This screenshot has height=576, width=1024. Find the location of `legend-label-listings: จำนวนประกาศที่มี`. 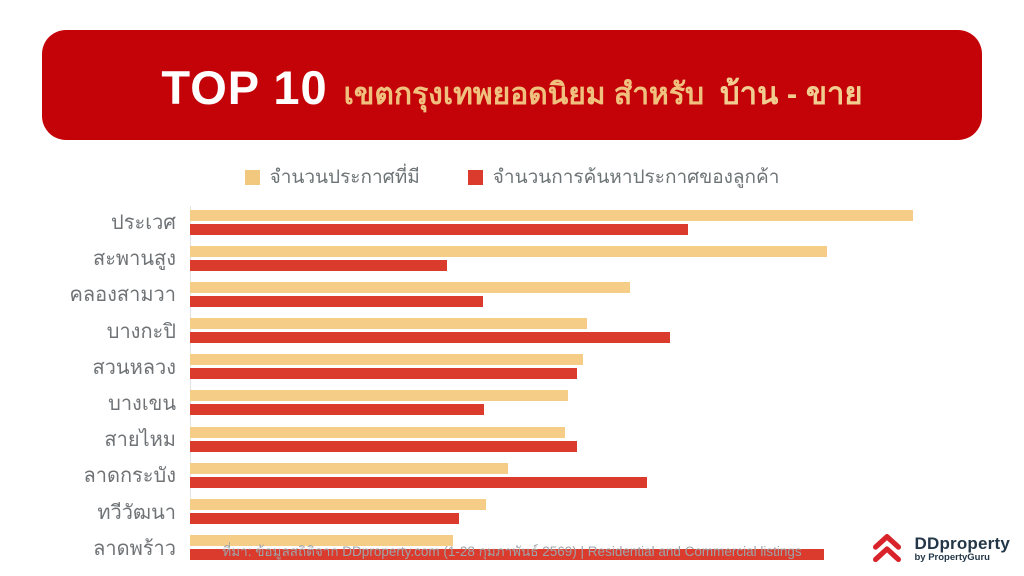

legend-label-listings: จำนวนประกาศที่มี is located at coordinates (344, 177).